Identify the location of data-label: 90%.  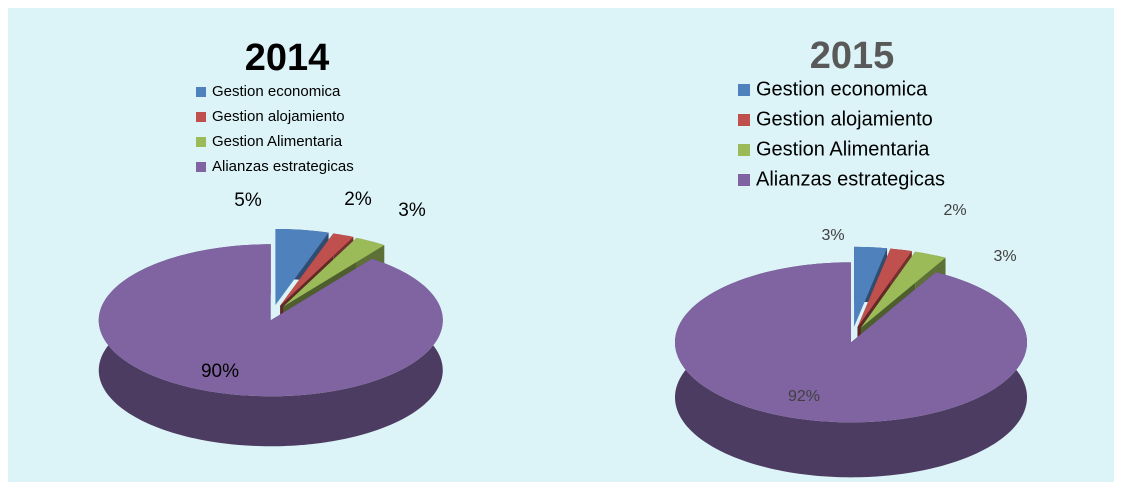
(220, 371).